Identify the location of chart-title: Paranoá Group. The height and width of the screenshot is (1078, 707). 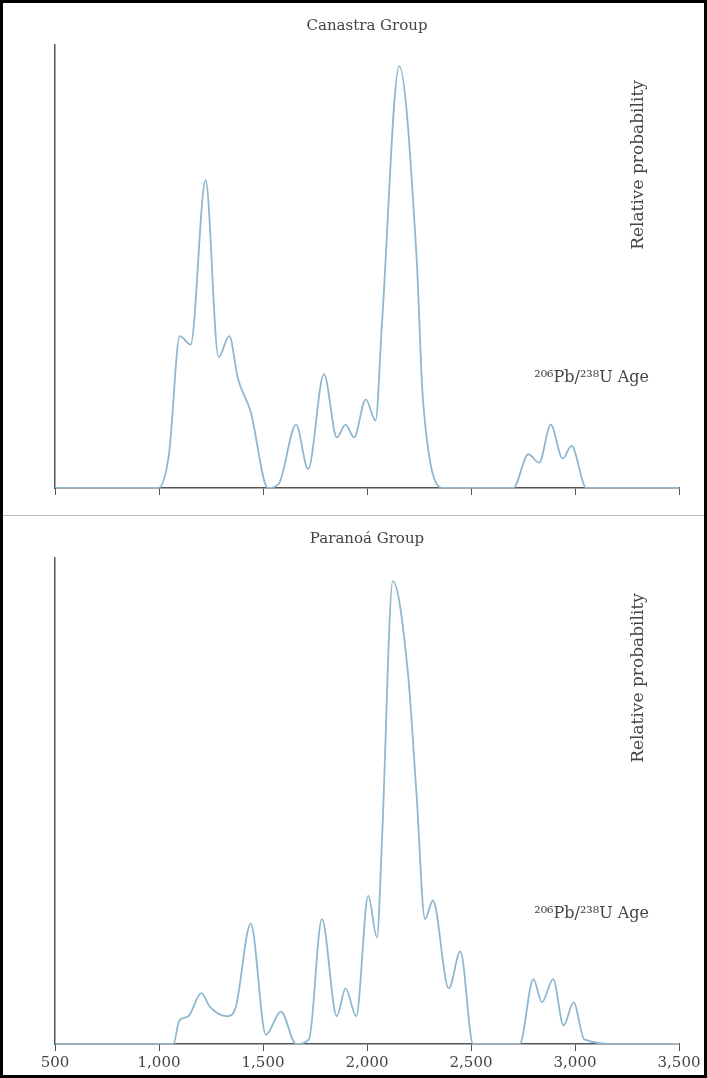
(367, 537).